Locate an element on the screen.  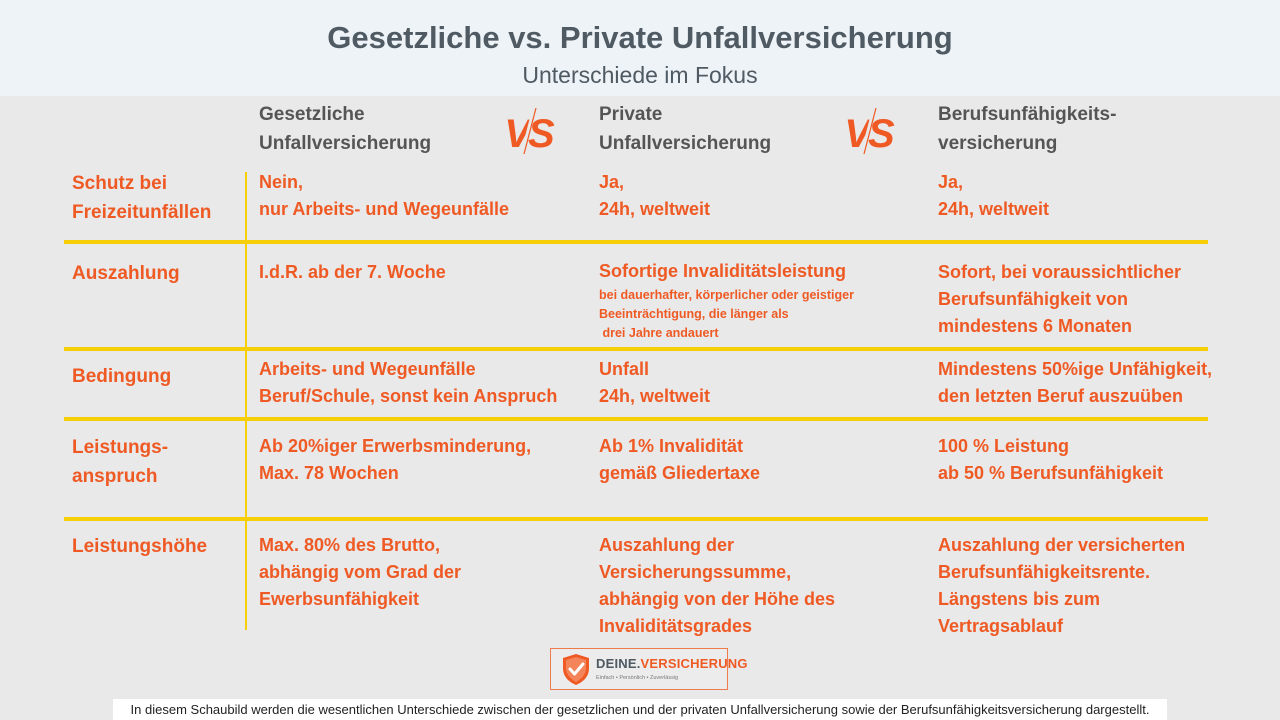
brand-name: DEINE.VERSICHERUNG is located at coordinates (672, 663).